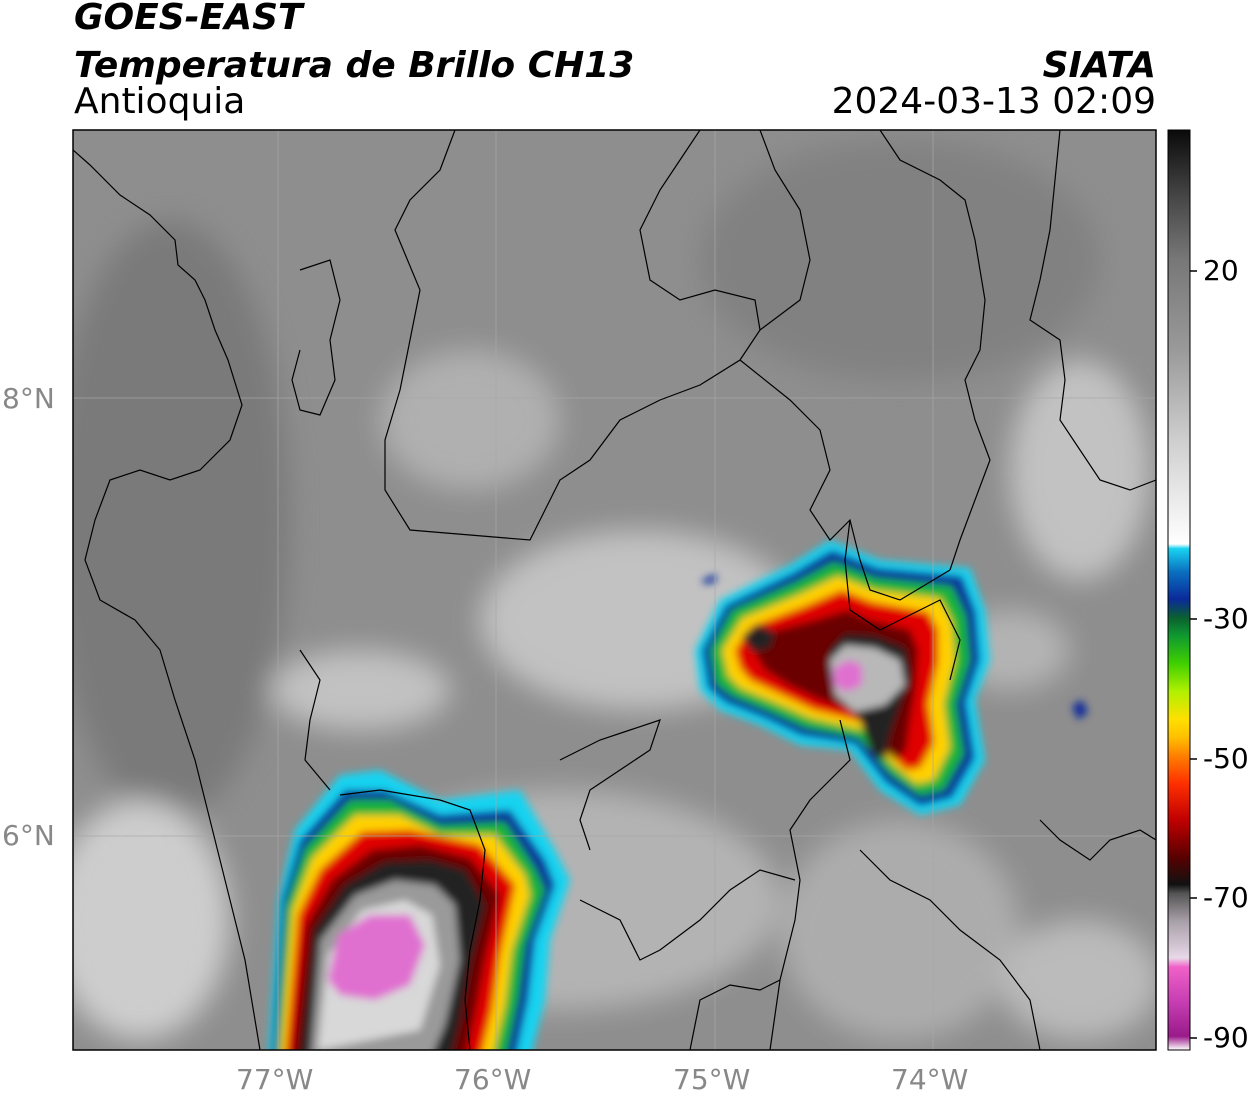 The width and height of the screenshot is (1252, 1099). Describe the element at coordinates (28, 398) in the screenshot. I see `lat-tick-label: 8°N` at that location.